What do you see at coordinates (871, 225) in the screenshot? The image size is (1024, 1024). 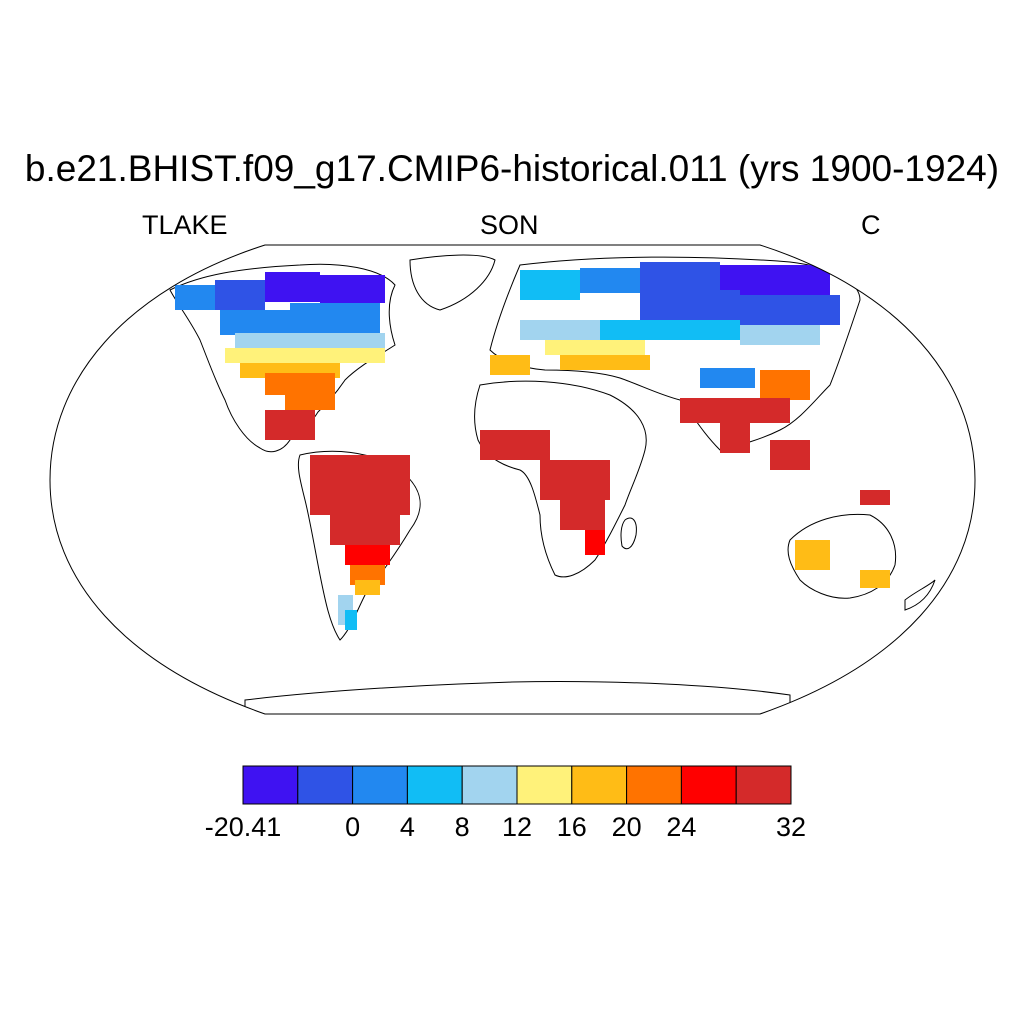 I see `units-label: C` at bounding box center [871, 225].